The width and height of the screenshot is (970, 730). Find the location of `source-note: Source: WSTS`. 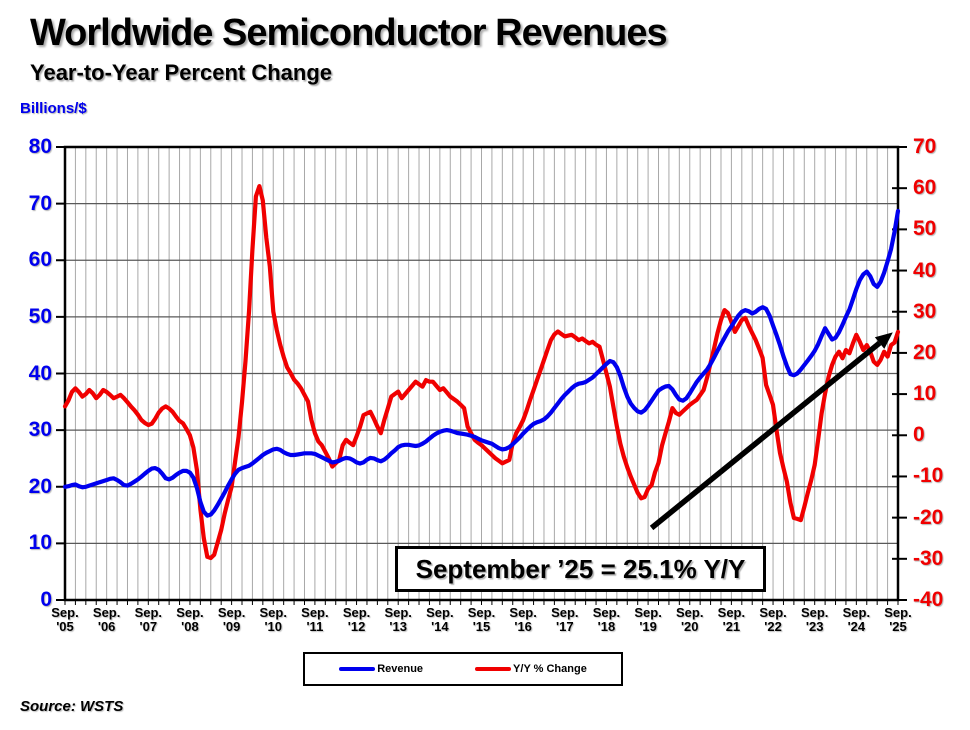

source-note: Source: WSTS is located at coordinates (72, 706).